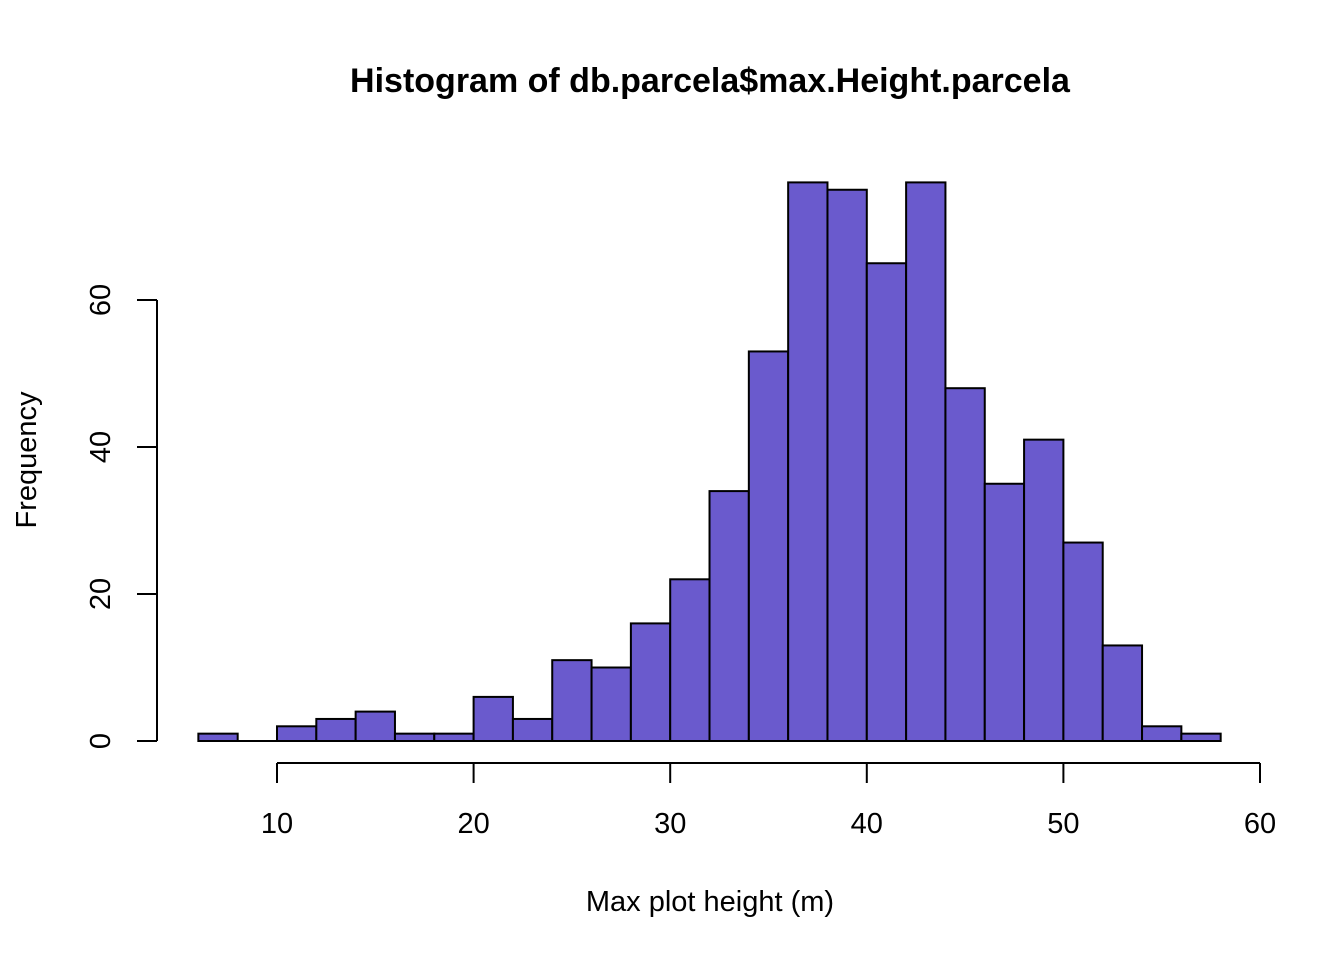  What do you see at coordinates (670, 824) in the screenshot?
I see `x-tick-label: 30` at bounding box center [670, 824].